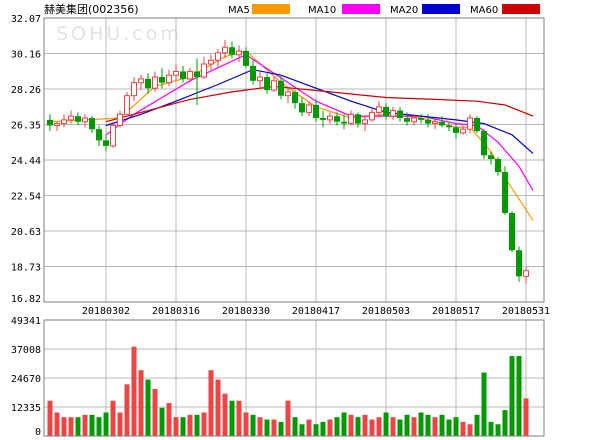 This screenshot has width=600, height=440. What do you see at coordinates (316, 311) in the screenshot?
I see `date-tick-label: 20180417` at bounding box center [316, 311].